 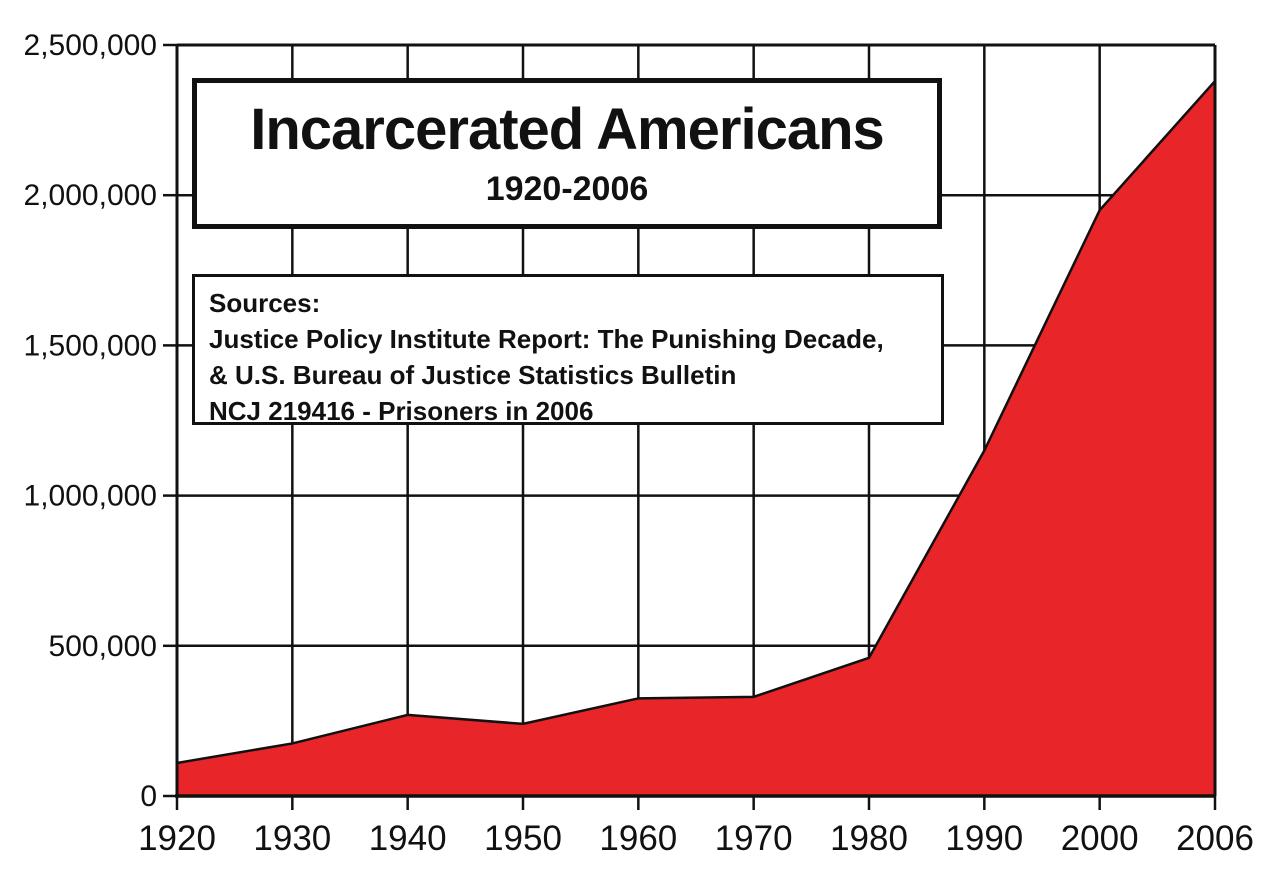 I want to click on y-tick-label: 2,000,000, so click(x=90, y=195).